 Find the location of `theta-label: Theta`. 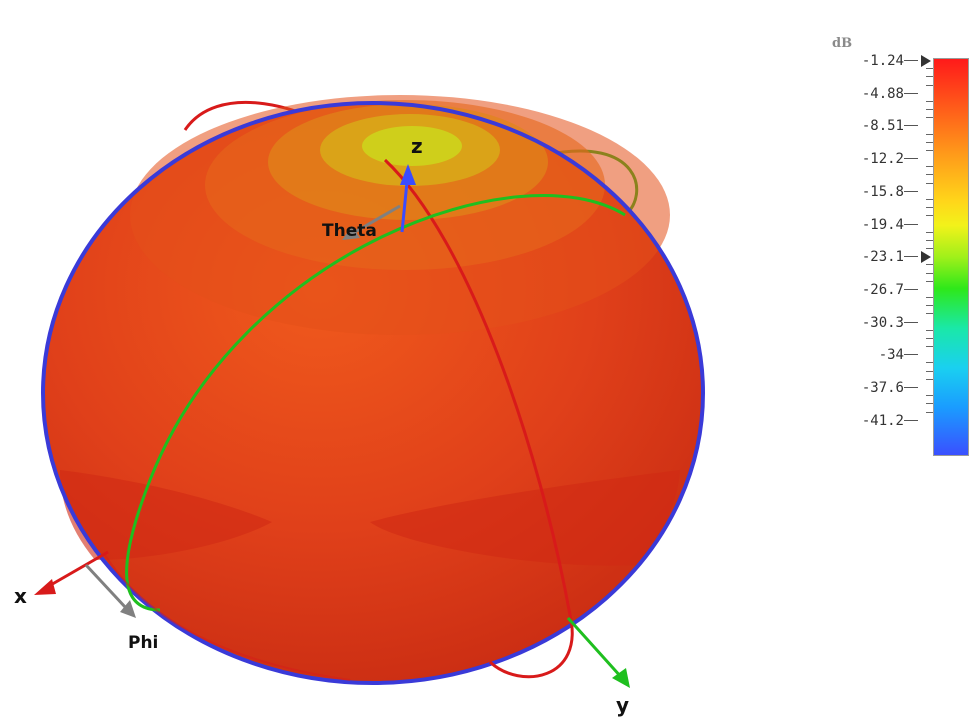

theta-label: Theta is located at coordinates (349, 231).